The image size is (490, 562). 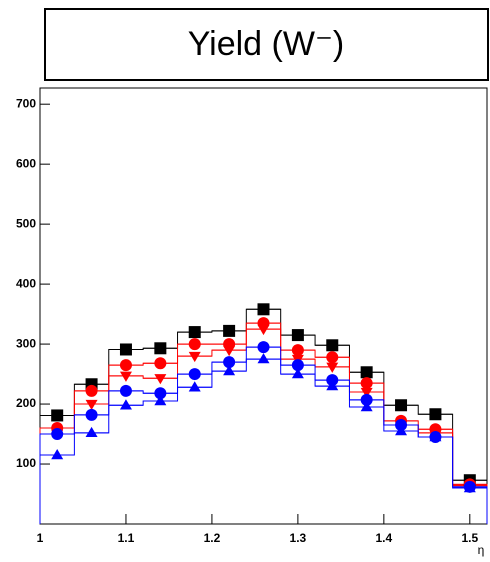 What do you see at coordinates (26, 163) in the screenshot?
I see `y-tick-label: 600` at bounding box center [26, 163].